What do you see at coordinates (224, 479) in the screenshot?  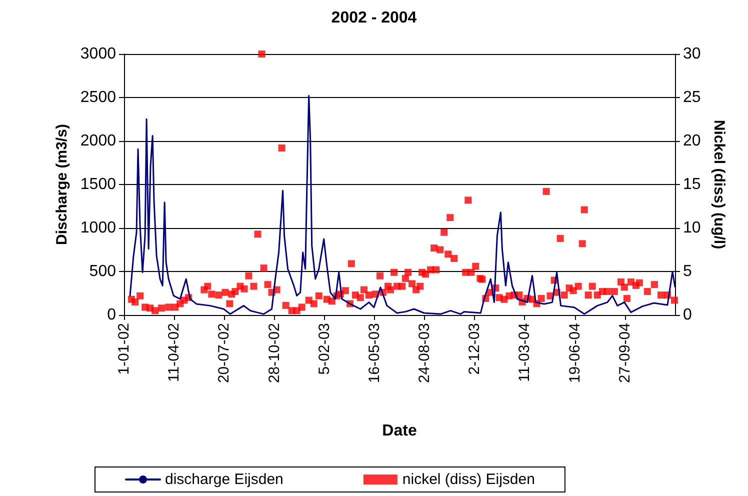 I see `legend-label: discharge Eijsden` at bounding box center [224, 479].